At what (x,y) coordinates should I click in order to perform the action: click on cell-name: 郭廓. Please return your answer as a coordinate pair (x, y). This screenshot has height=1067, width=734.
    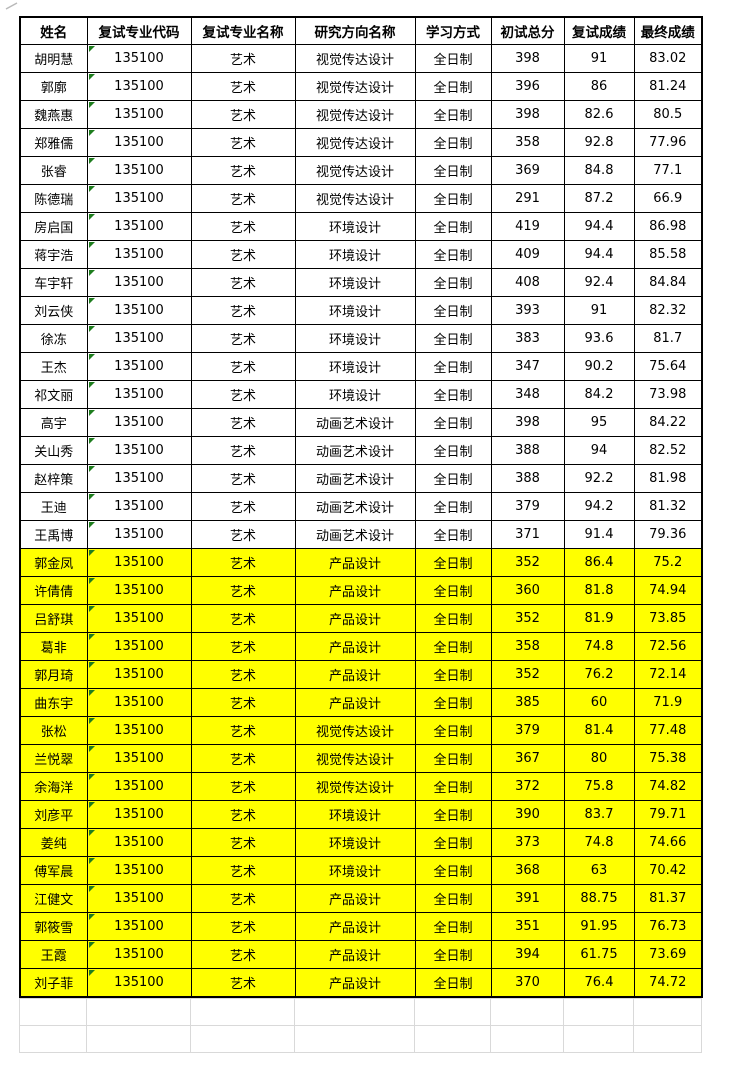
    Looking at the image, I should click on (53, 86).